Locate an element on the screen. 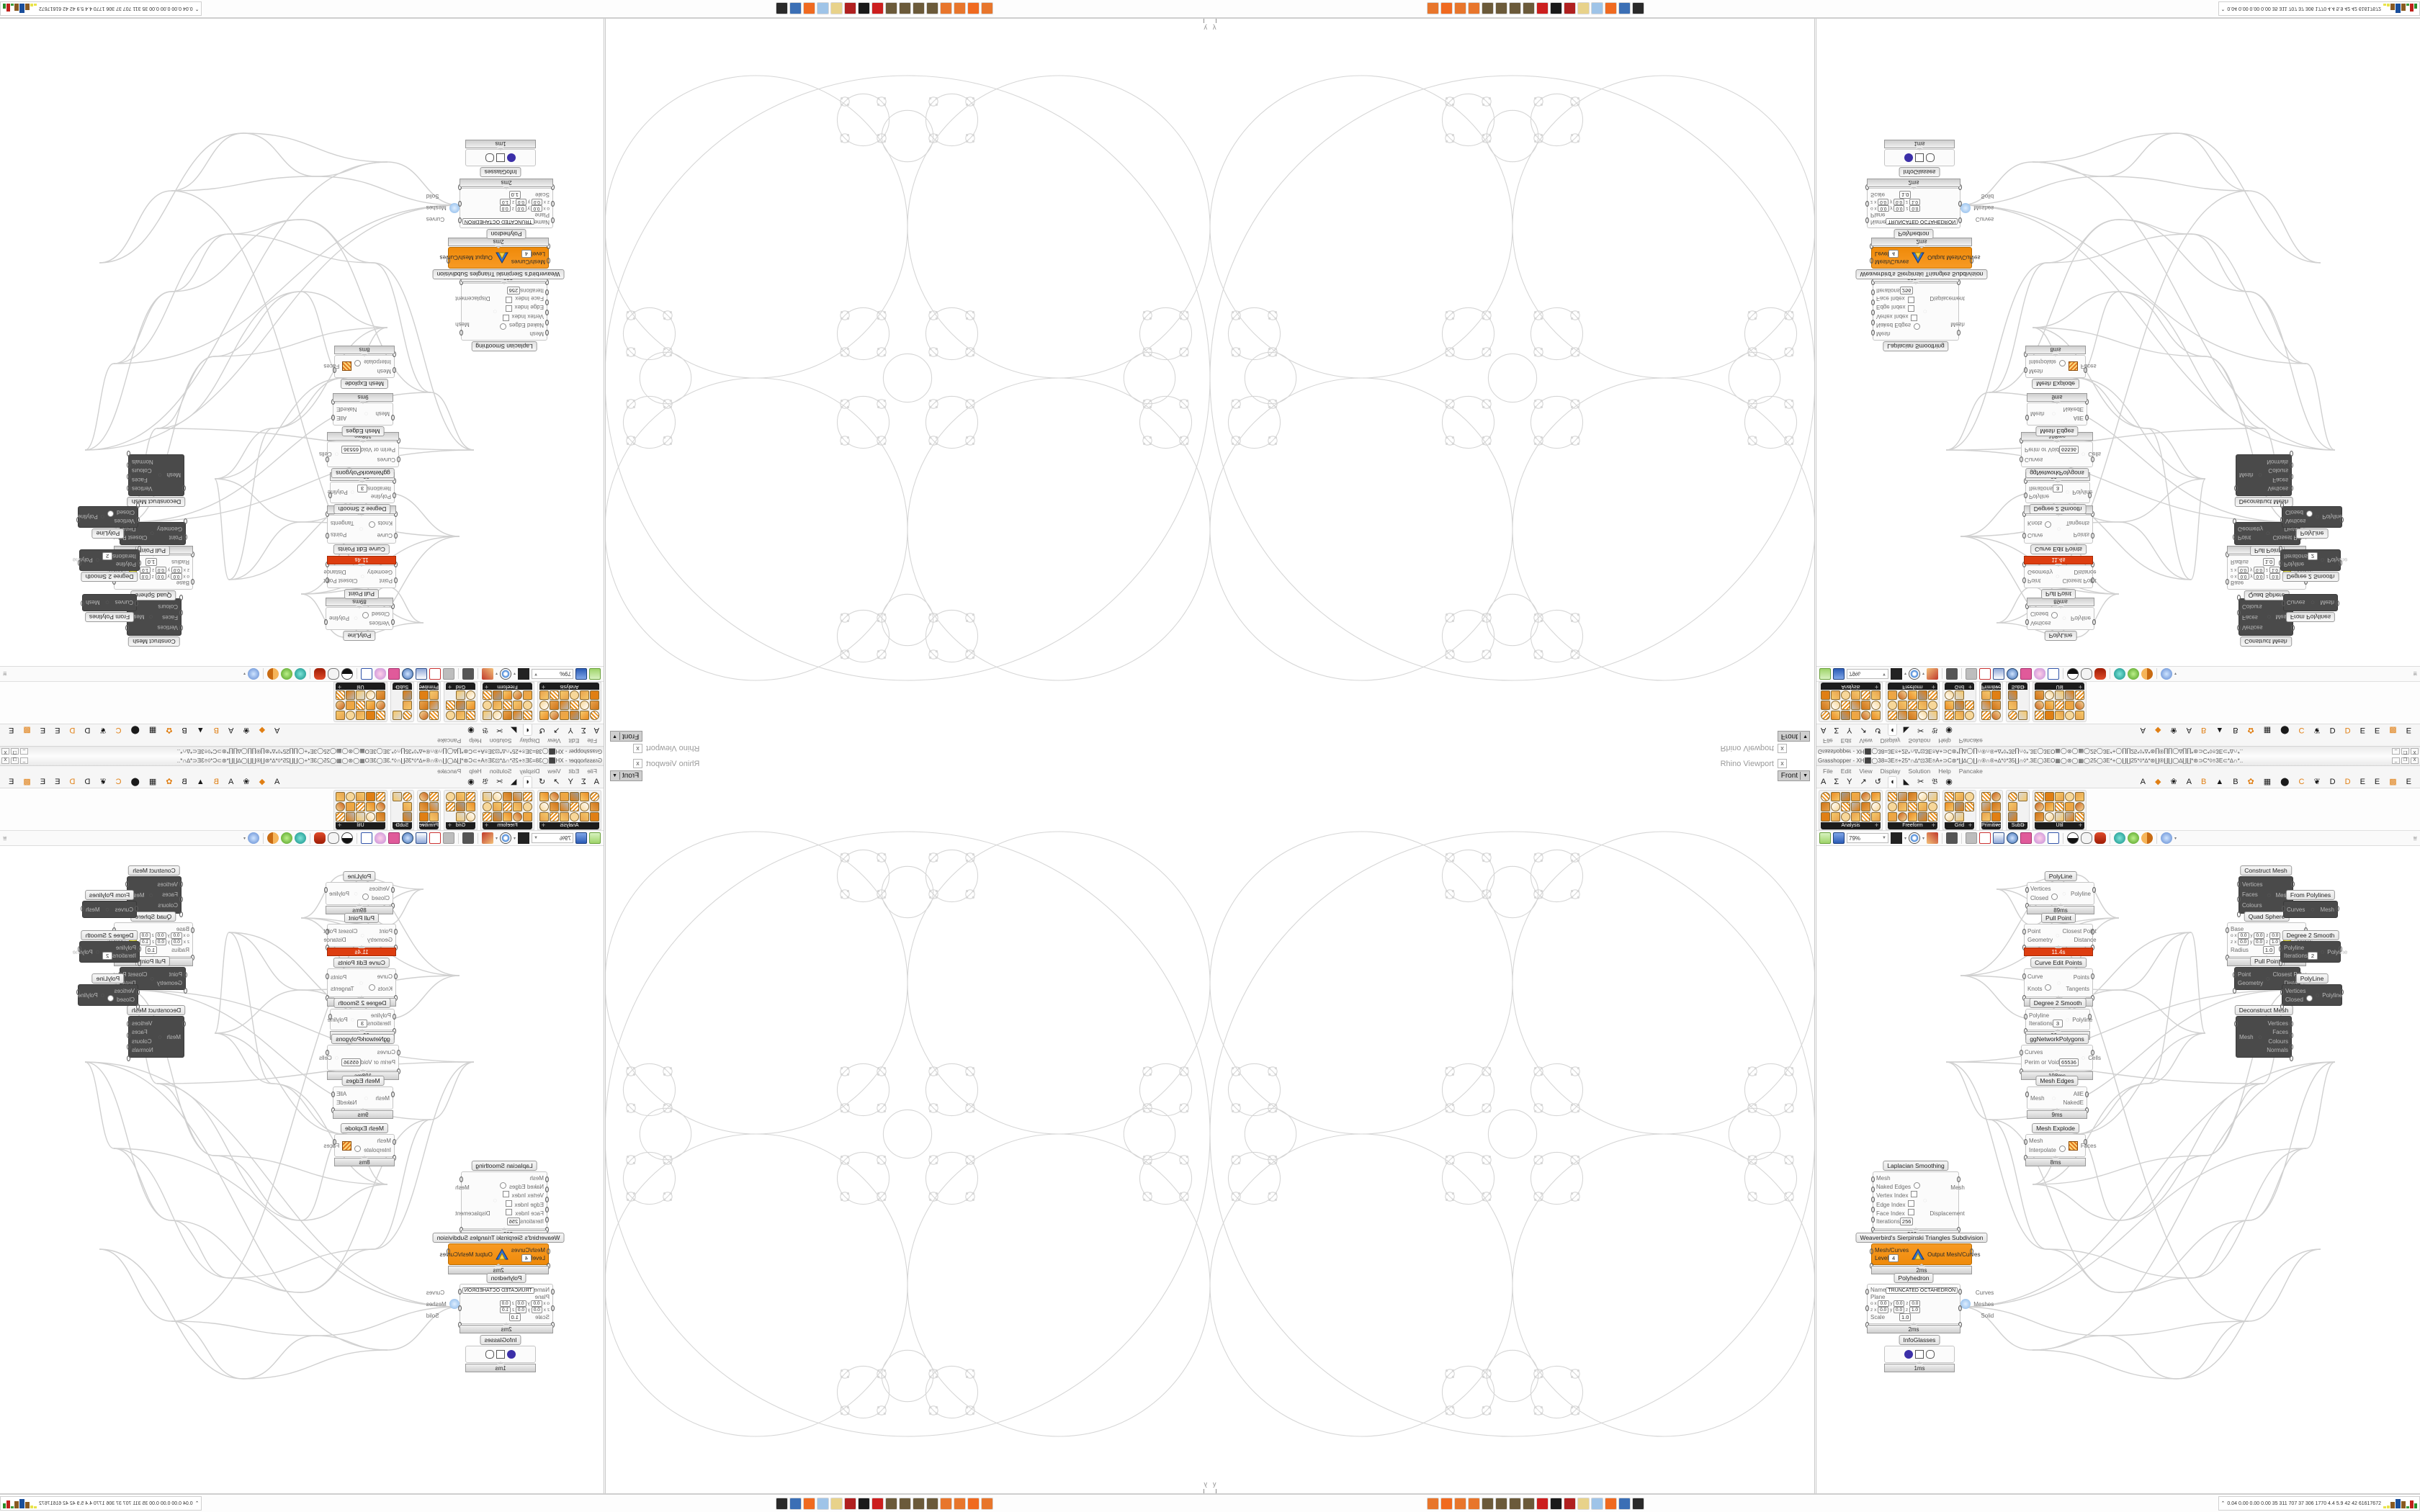 The height and width of the screenshot is (1512, 2420). output-param: Polyline is located at coordinates (339, 618).